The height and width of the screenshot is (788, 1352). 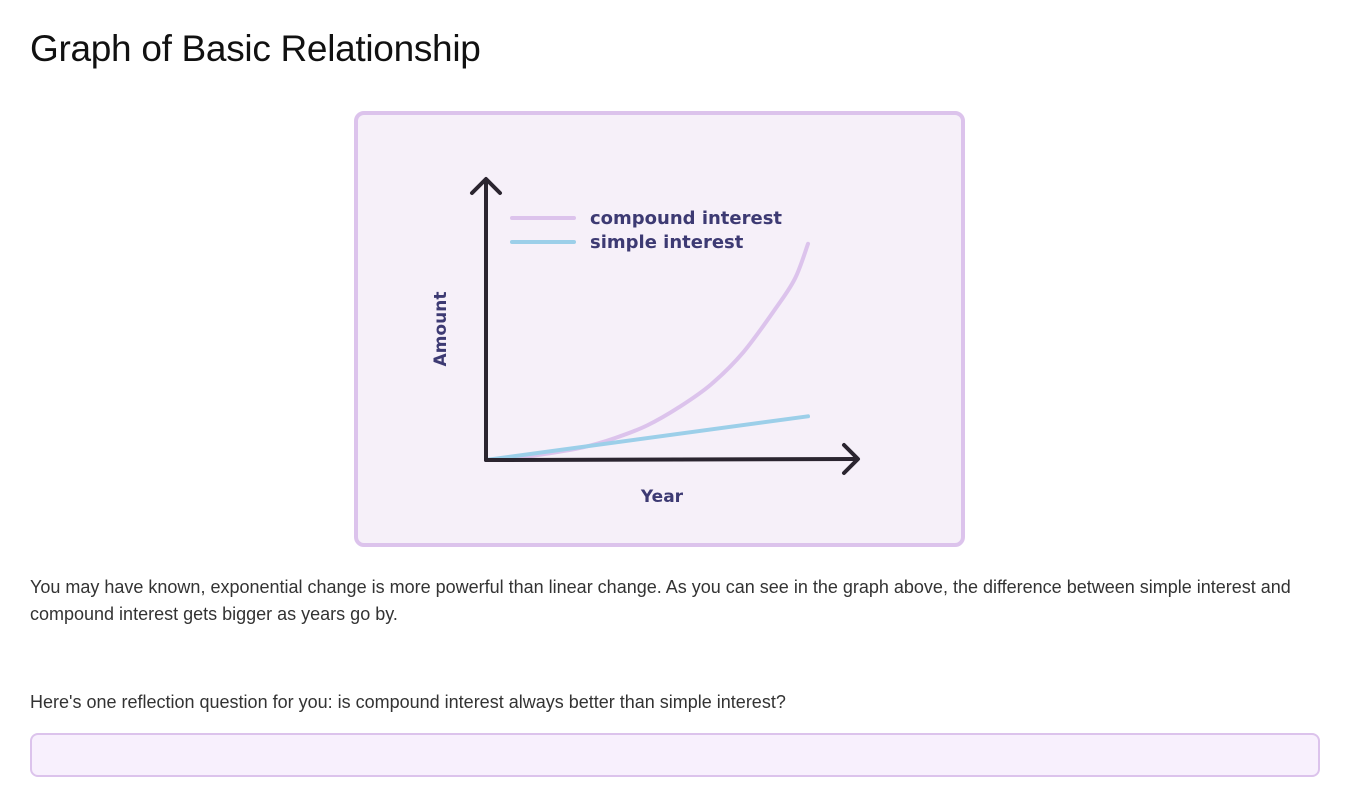 What do you see at coordinates (851, 459) in the screenshot?
I see `x-axis-arrow-icon` at bounding box center [851, 459].